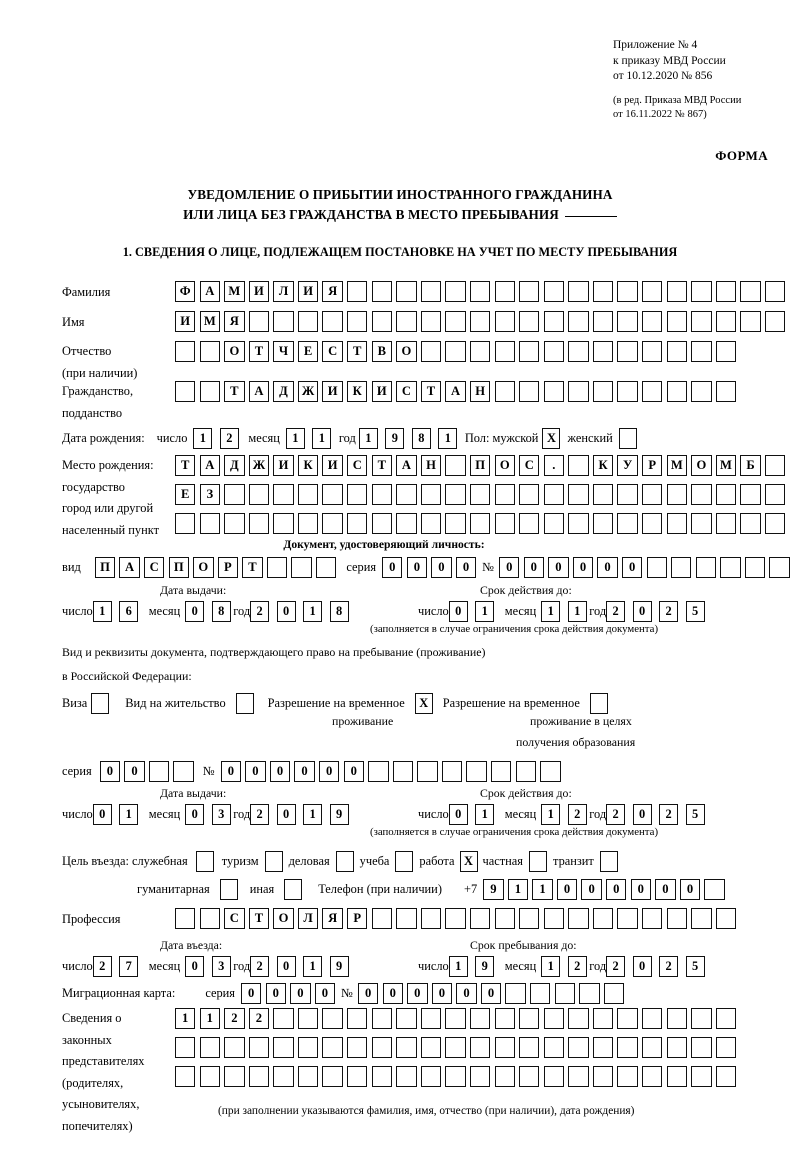 Image resolution: width=800 pixels, height=1163 pixels. Describe the element at coordinates (209, 465) in the screenshot. I see `birthplace-grid-row-1-cell: А` at that location.